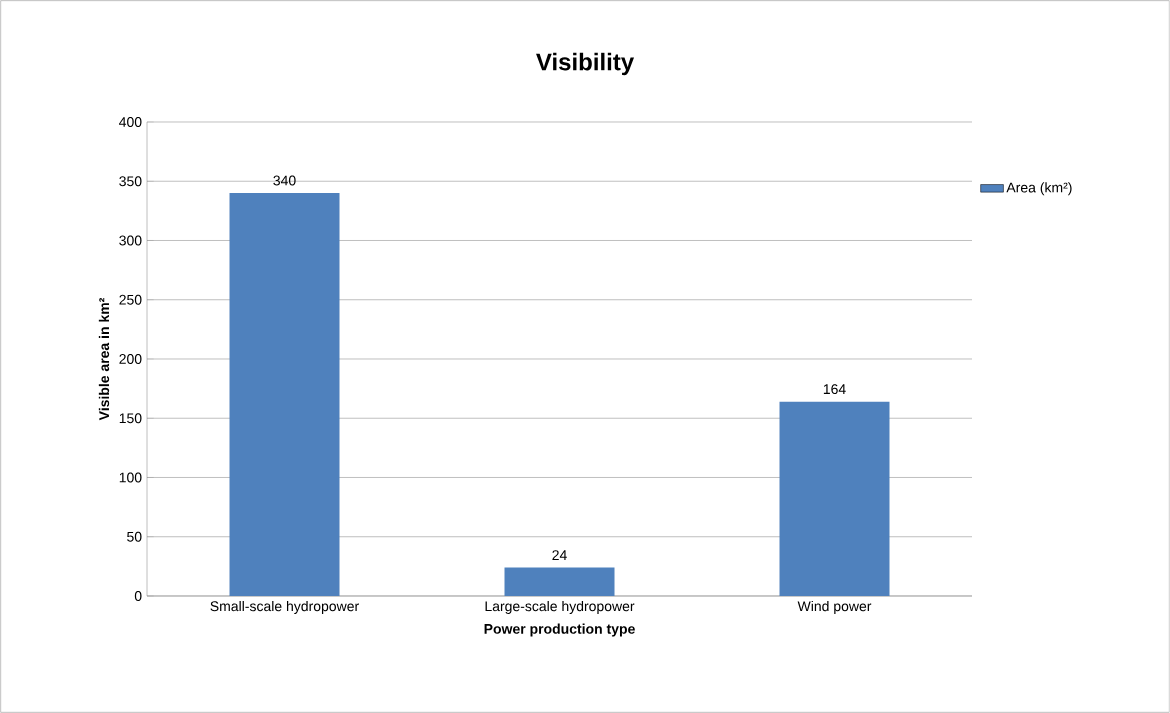  I want to click on y-tick-label: 350, so click(130, 181).